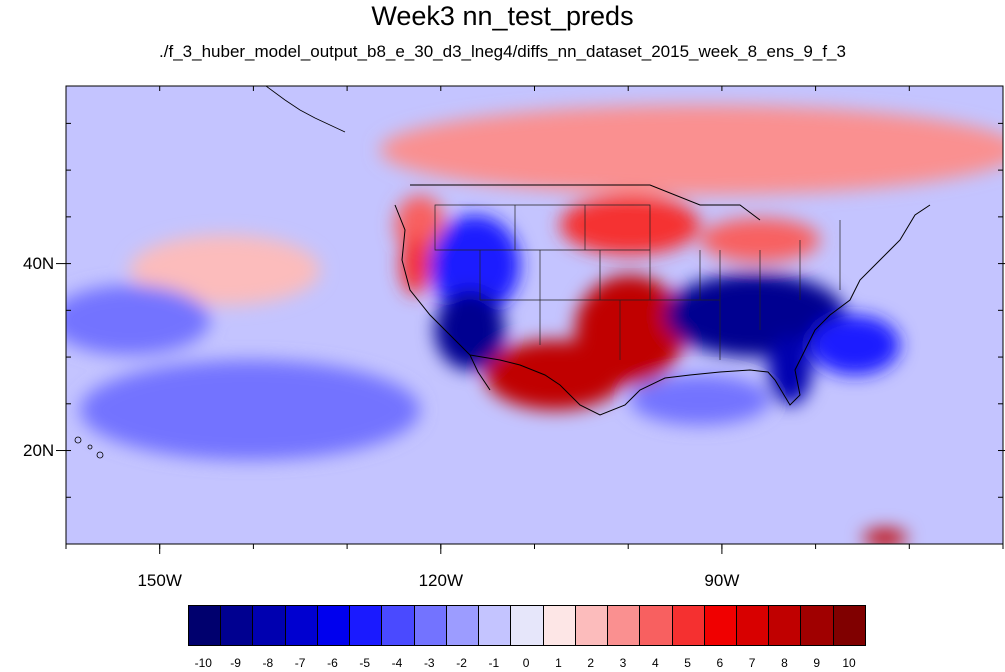 This screenshot has height=672, width=1005. What do you see at coordinates (225, 270) in the screenshot?
I see `field-anomaly-pacific-high-lobe` at bounding box center [225, 270].